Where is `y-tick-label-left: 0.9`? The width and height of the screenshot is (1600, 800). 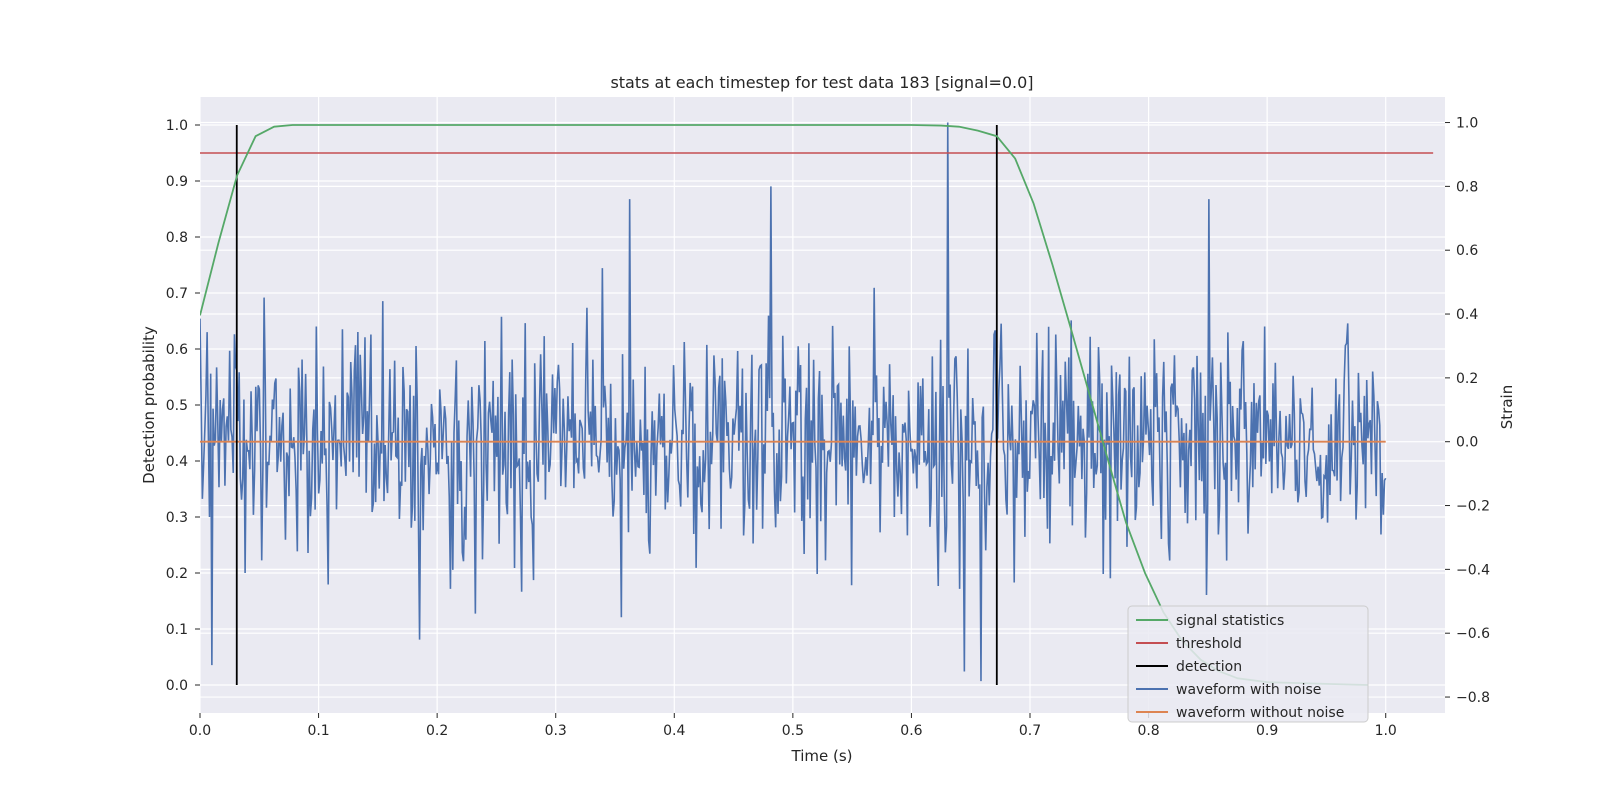 y-tick-label-left: 0.9 is located at coordinates (177, 182).